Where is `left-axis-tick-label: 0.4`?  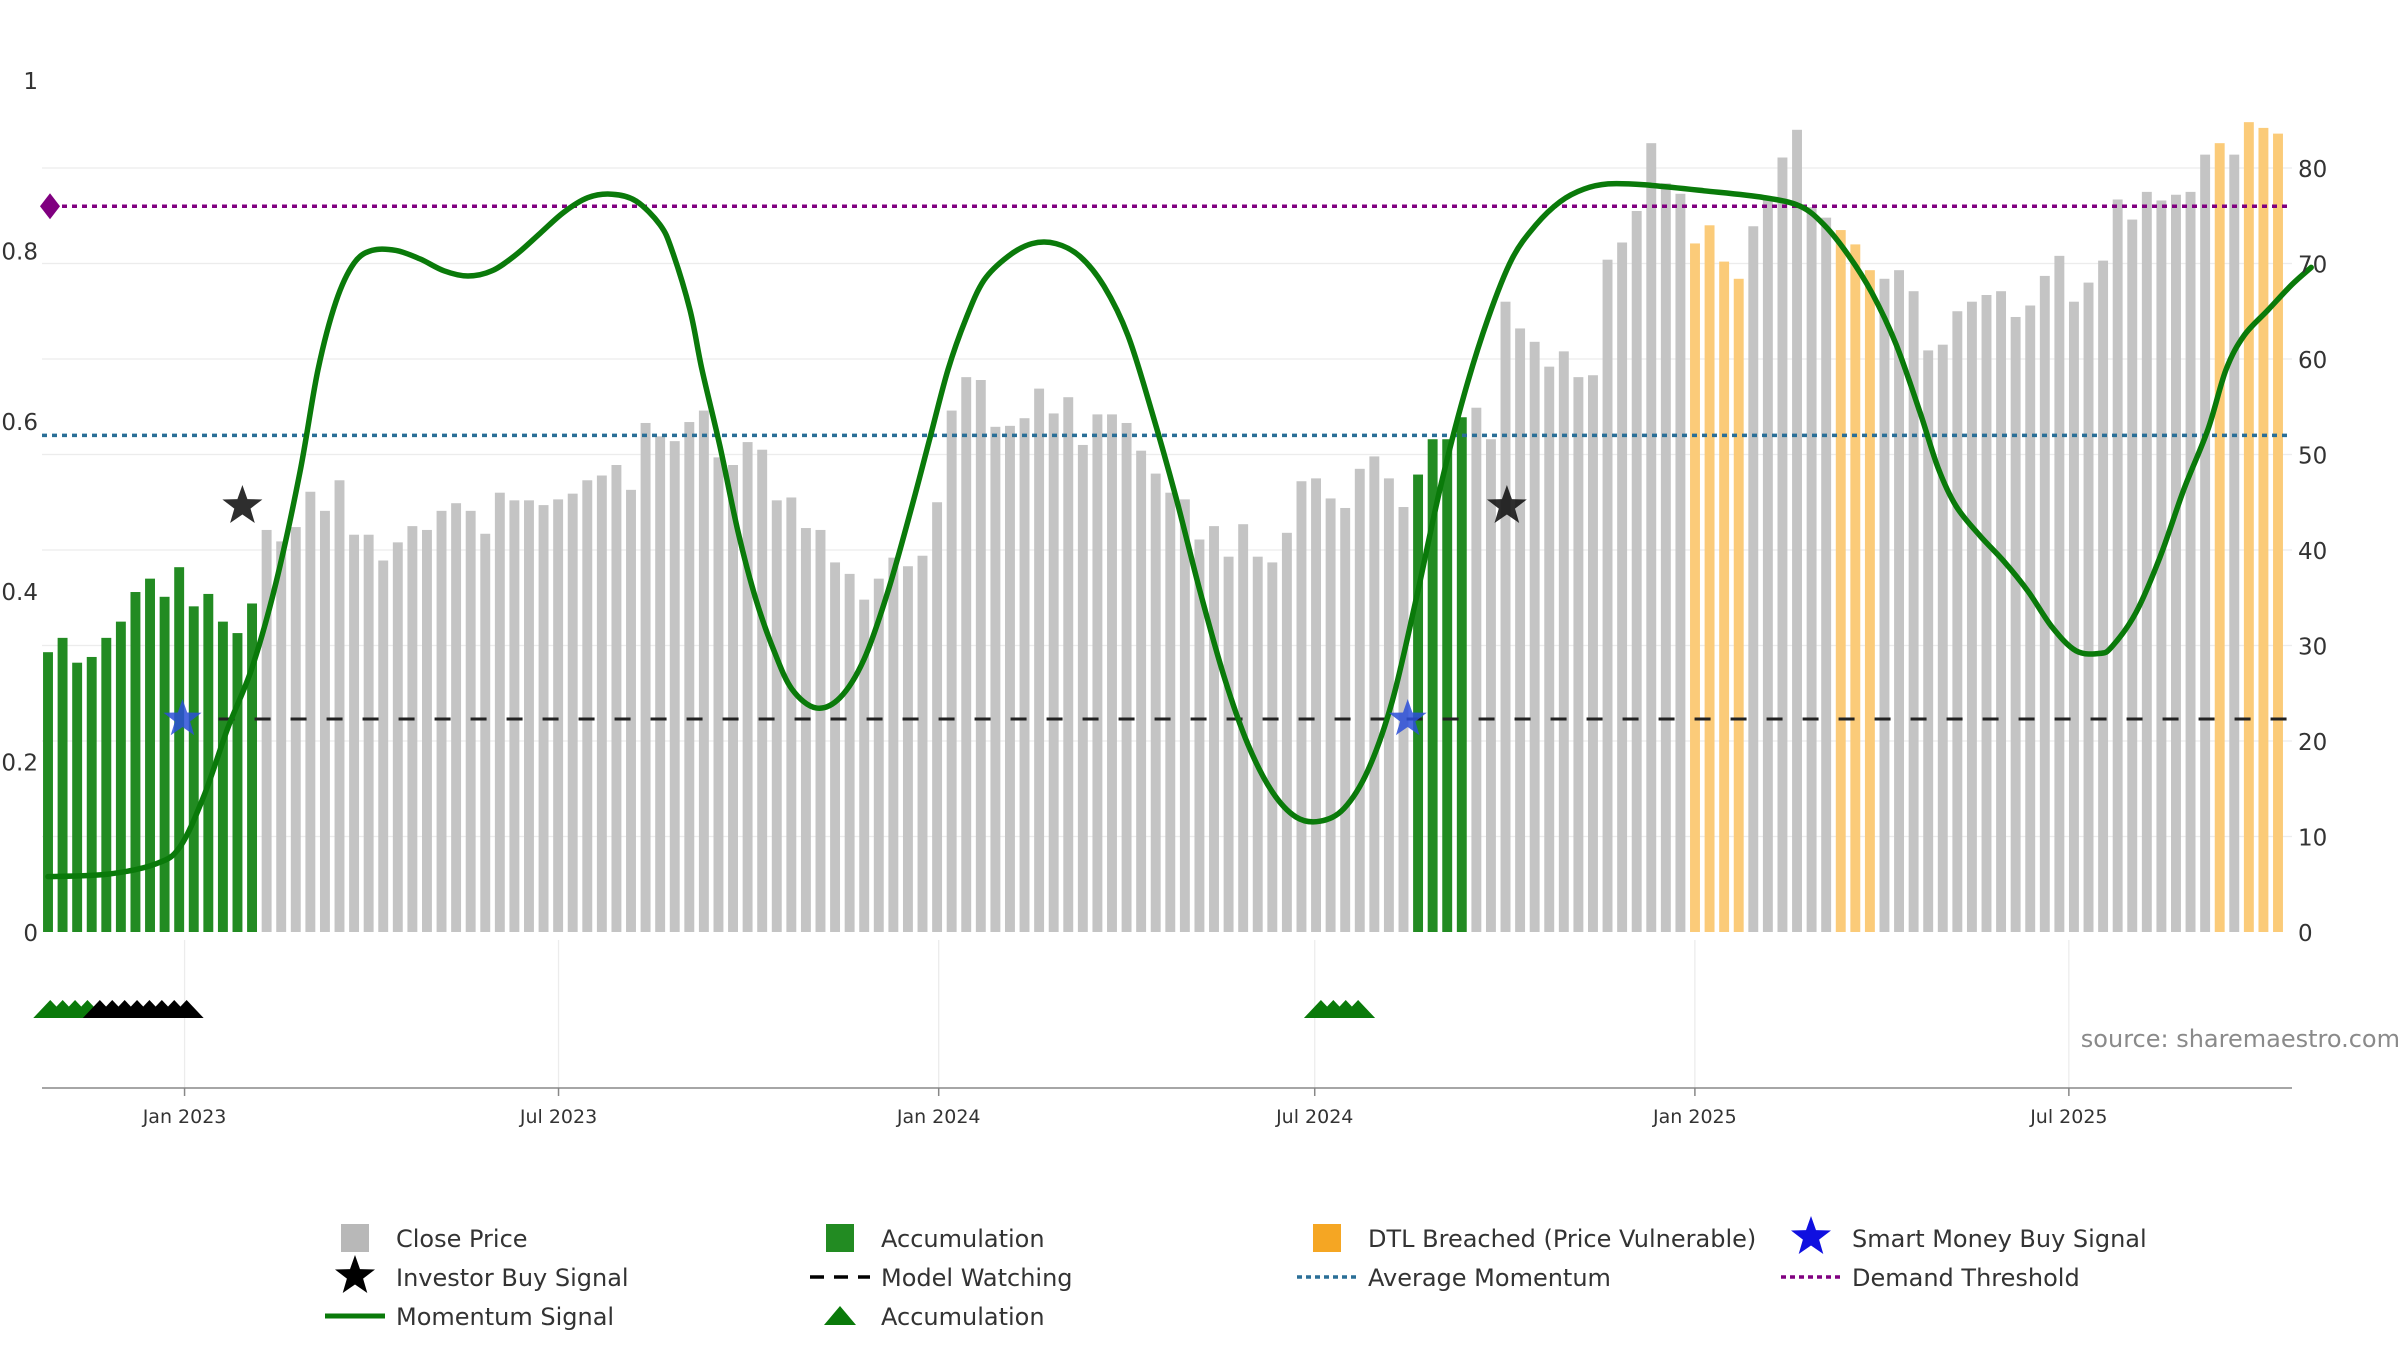
left-axis-tick-label: 0.4 is located at coordinates (19, 593).